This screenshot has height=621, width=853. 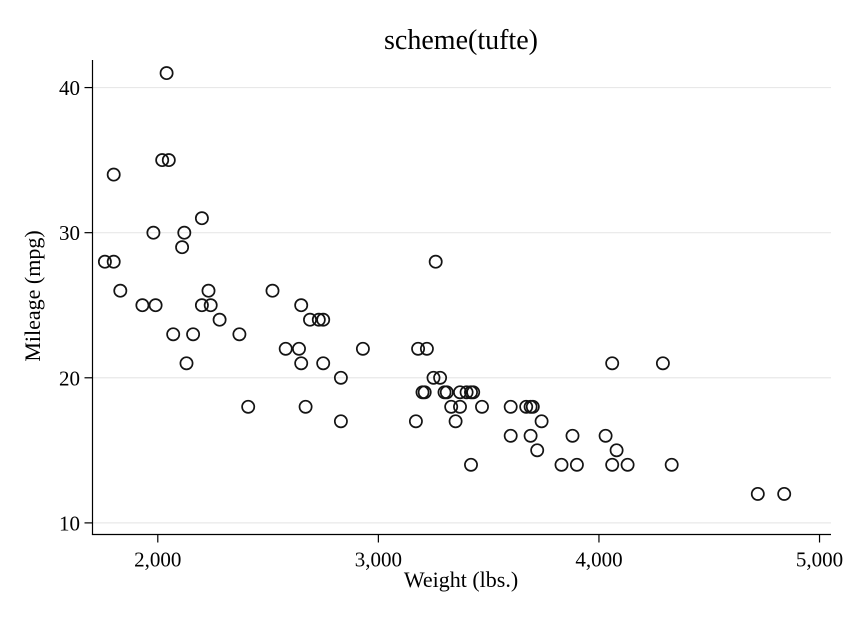 I want to click on x-tick-label-5000: 5,000, so click(x=819, y=560).